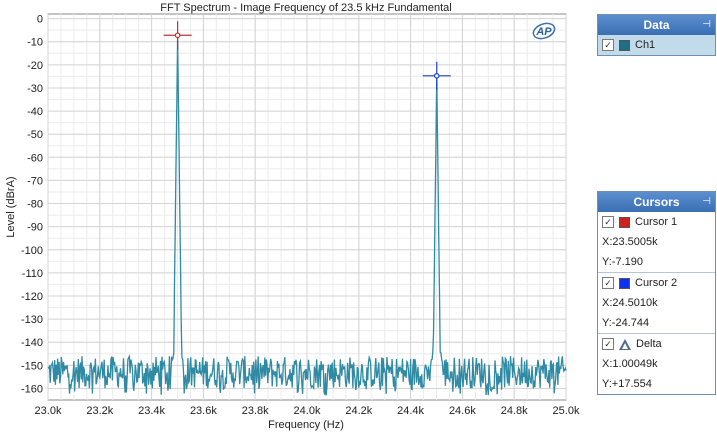 The height and width of the screenshot is (433, 717). Describe the element at coordinates (99, 411) in the screenshot. I see `x-tick-label: 23.2k` at that location.